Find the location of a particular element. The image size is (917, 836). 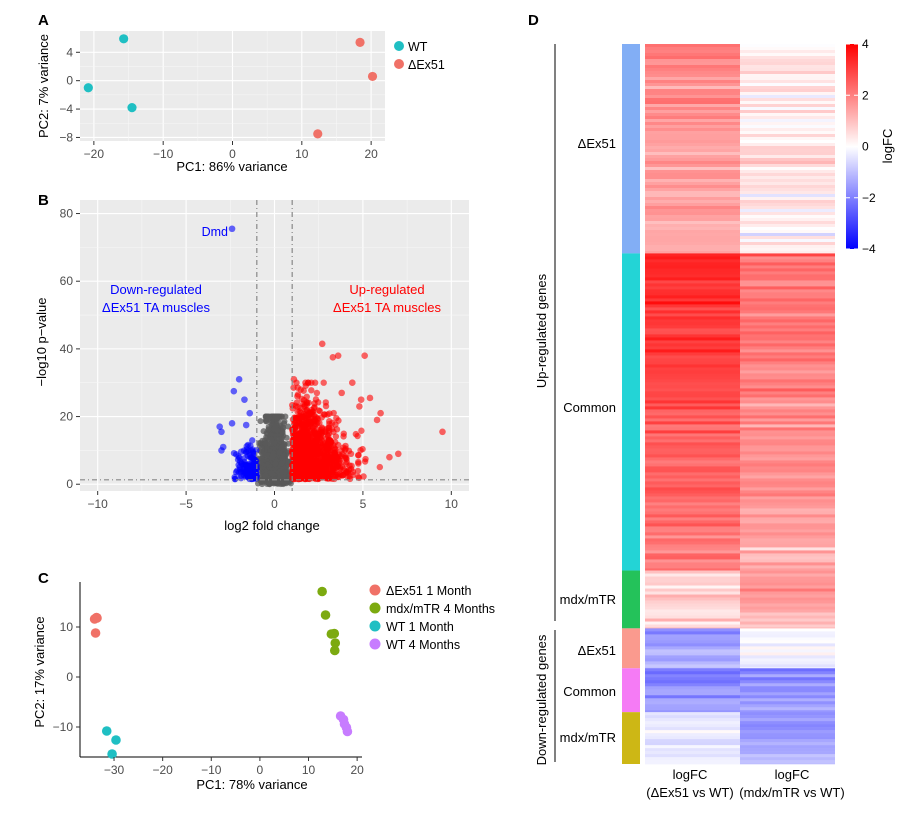

down-regulated-label: Down-regulated is located at coordinates (156, 289).